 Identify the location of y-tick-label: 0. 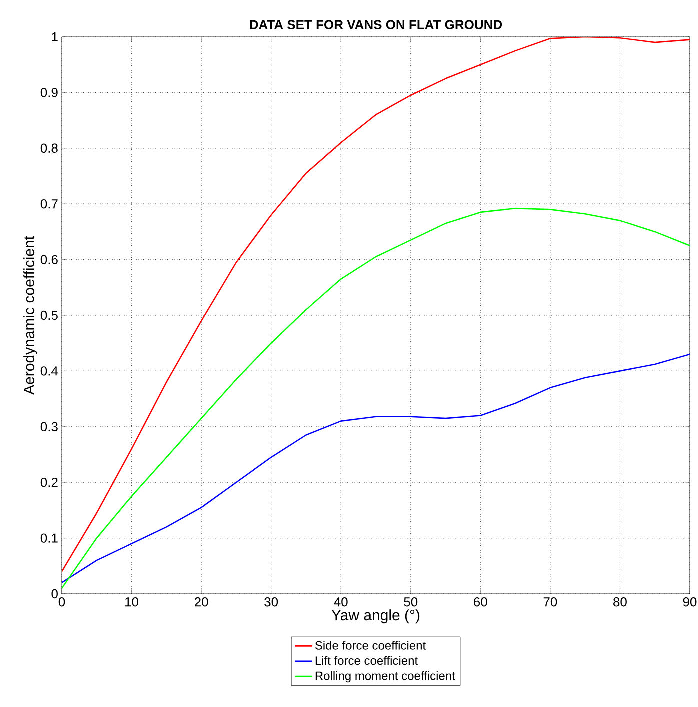
(55, 594).